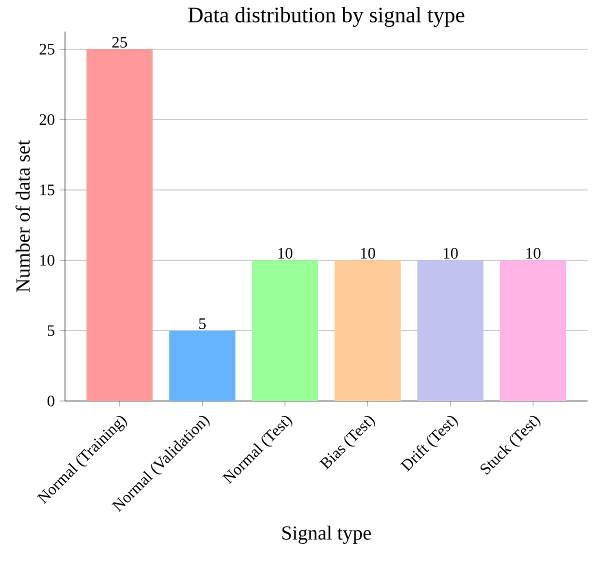 The image size is (600, 561). Describe the element at coordinates (47, 49) in the screenshot. I see `y-tick-label: 25` at that location.